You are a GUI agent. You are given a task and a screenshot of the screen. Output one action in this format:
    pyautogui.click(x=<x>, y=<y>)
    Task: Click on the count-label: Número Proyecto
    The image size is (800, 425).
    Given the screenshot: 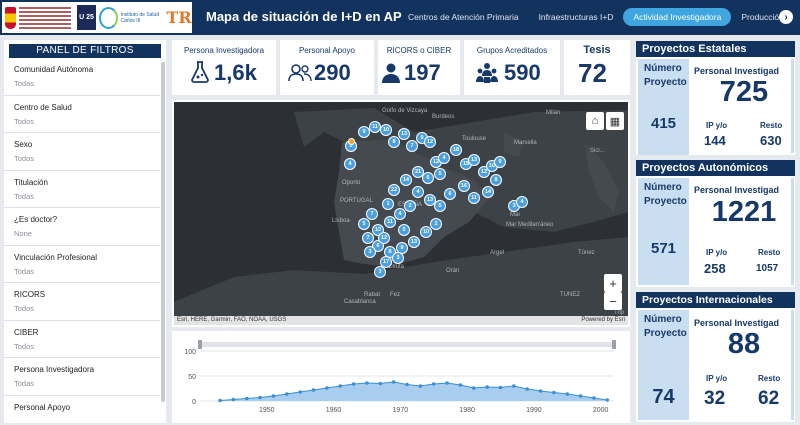 What is the action you would take?
    pyautogui.click(x=665, y=194)
    